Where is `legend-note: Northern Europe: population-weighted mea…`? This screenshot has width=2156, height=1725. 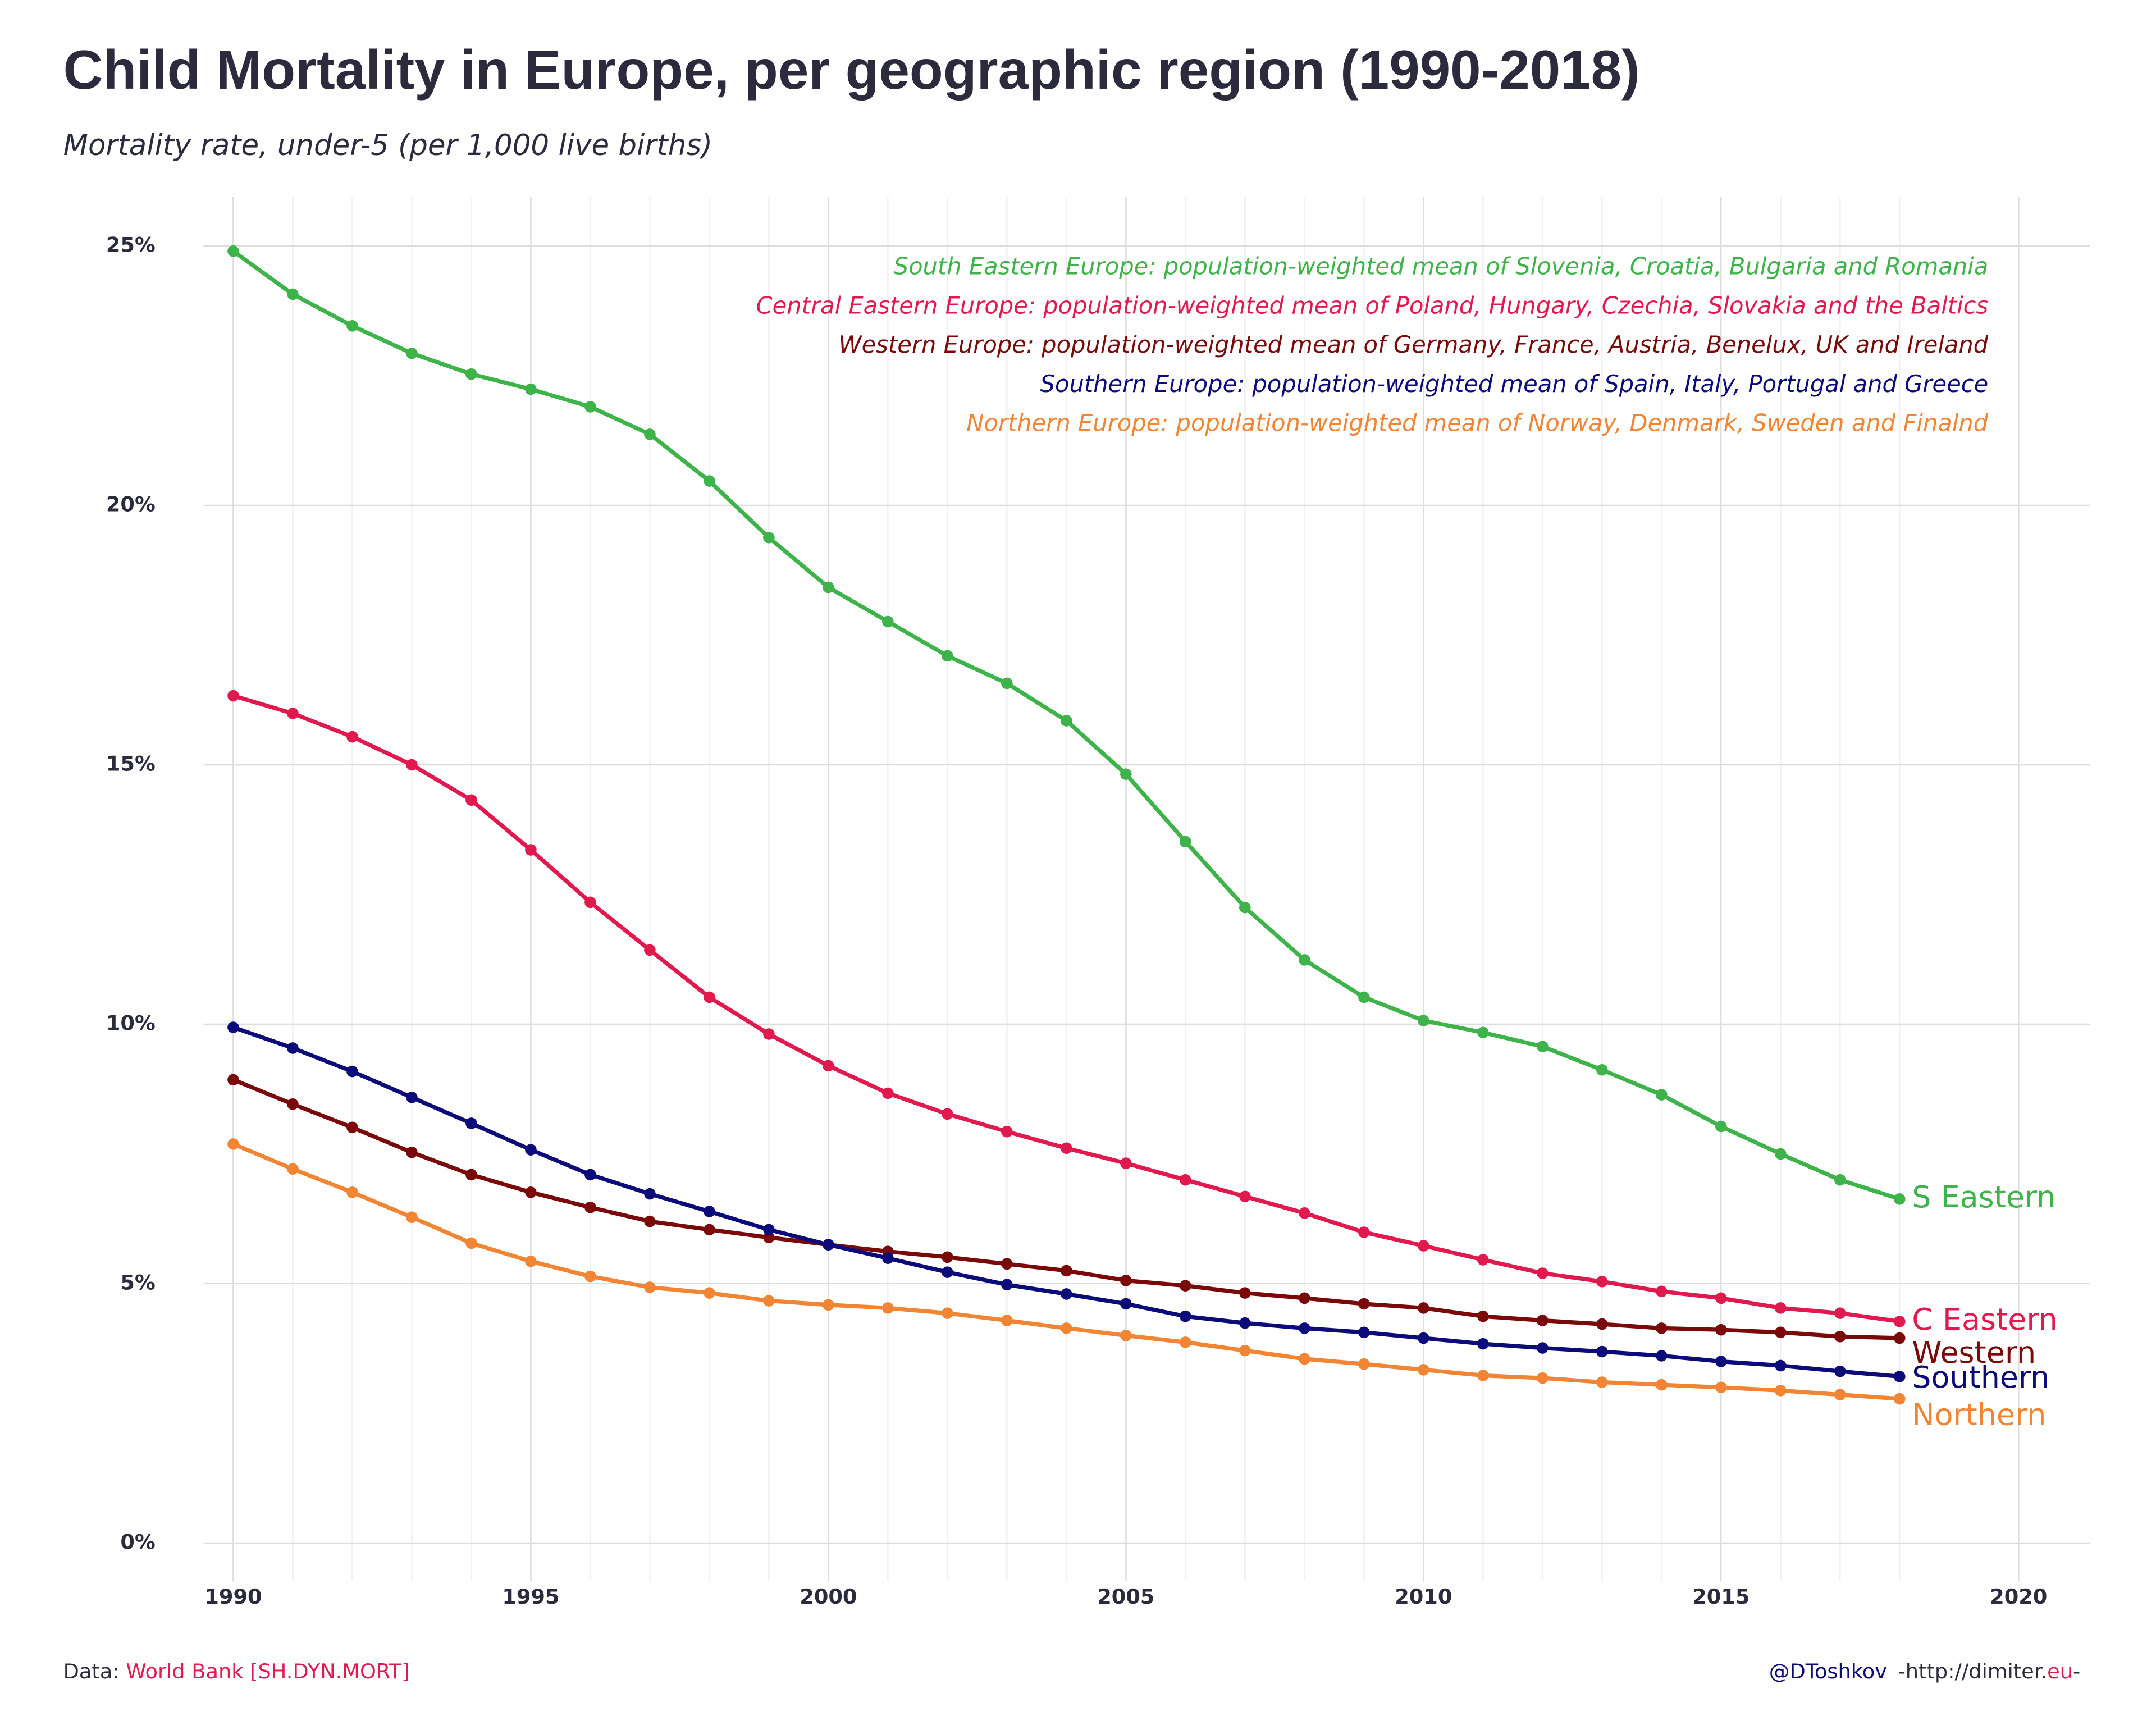 legend-note: Northern Europe: population-weighted mea… is located at coordinates (1477, 423).